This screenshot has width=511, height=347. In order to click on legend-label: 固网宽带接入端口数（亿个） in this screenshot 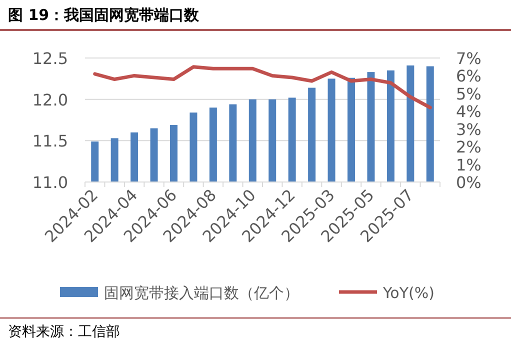, I will do `click(201, 293)`.